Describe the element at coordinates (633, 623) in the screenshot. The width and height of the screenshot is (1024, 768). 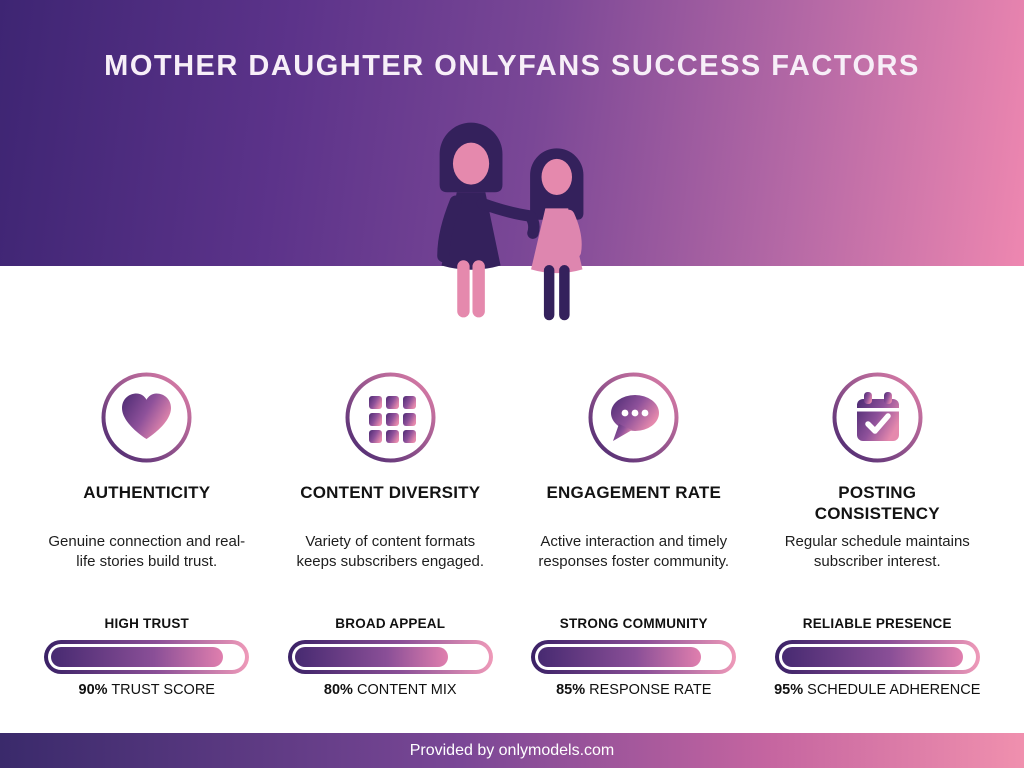
I see `bar-label: STRONG COMMUNITY` at that location.